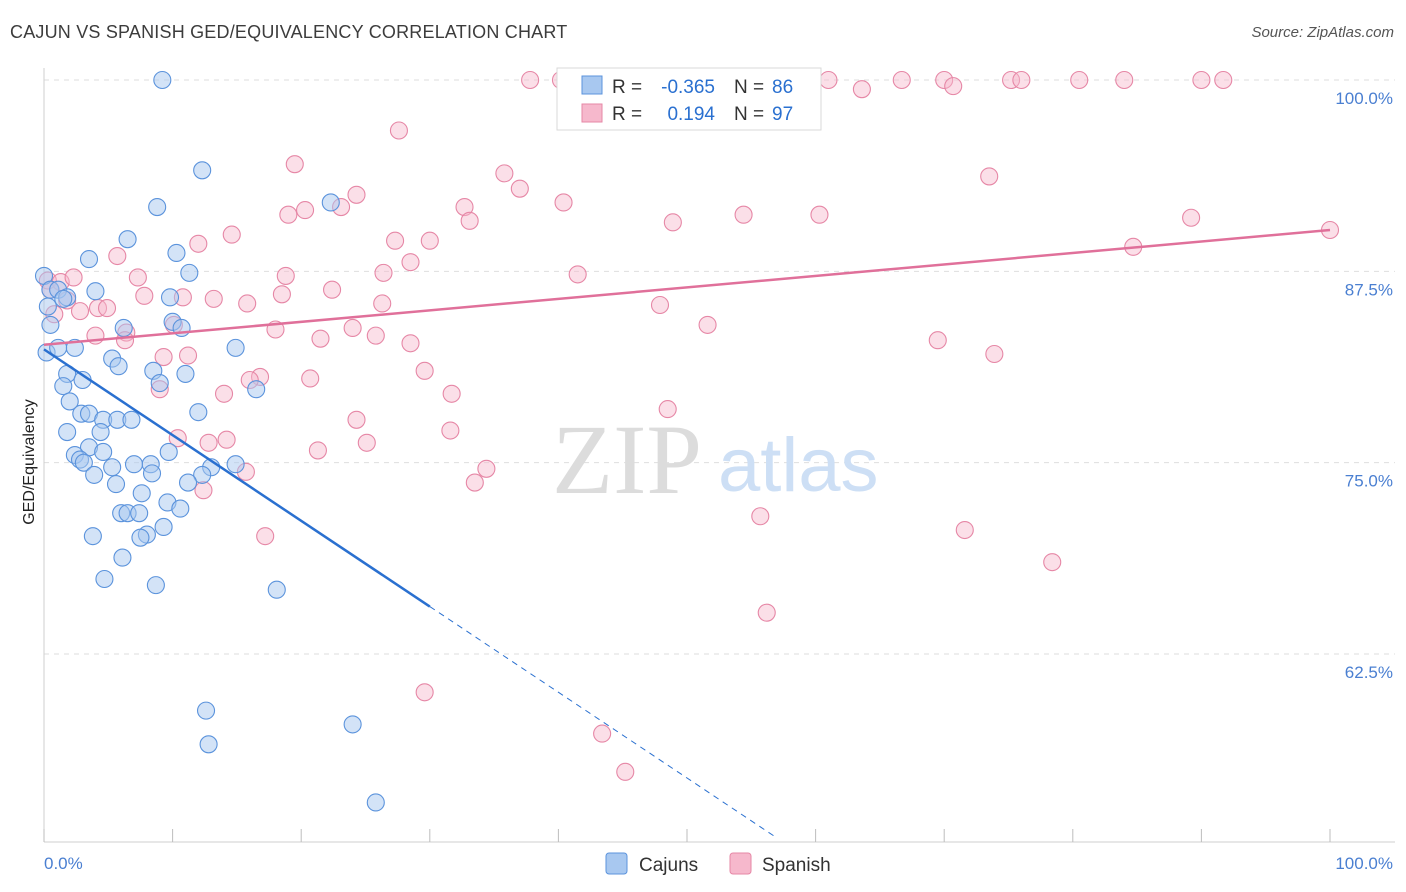  What do you see at coordinates (1369, 481) in the screenshot?
I see `y-tick-label: 75.0%` at bounding box center [1369, 481].